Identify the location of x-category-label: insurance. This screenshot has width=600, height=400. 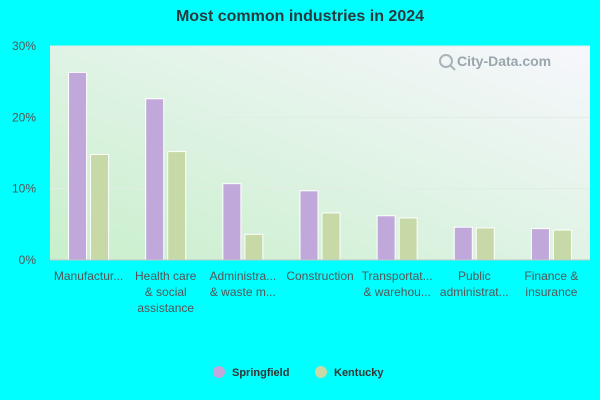
(551, 292).